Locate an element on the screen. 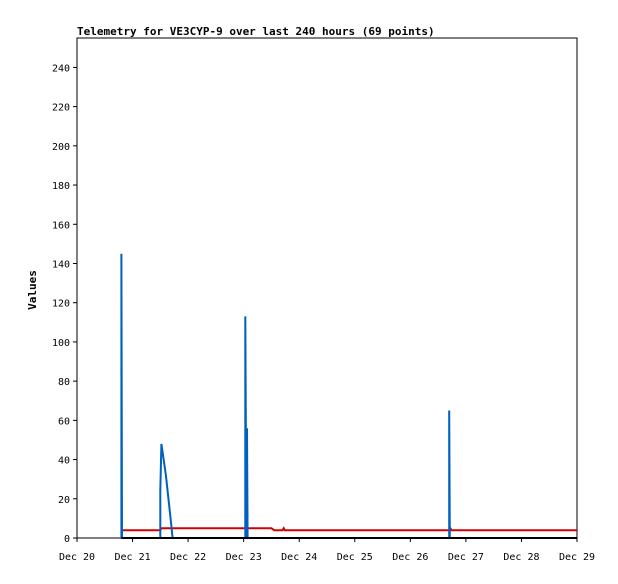  x-tick-label: Dec 28 is located at coordinates (521, 557).